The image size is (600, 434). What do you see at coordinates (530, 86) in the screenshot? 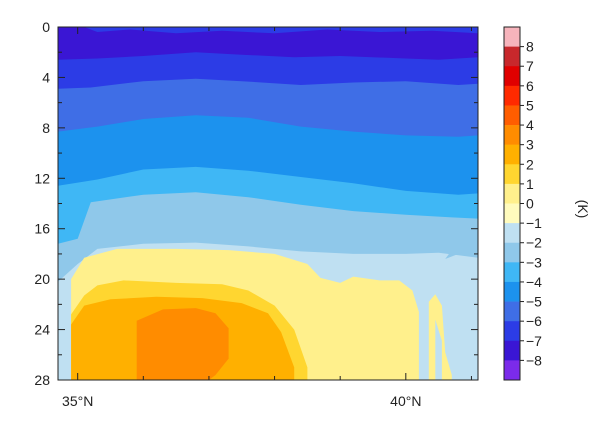
I see `colorbar-label: 6` at bounding box center [530, 86].